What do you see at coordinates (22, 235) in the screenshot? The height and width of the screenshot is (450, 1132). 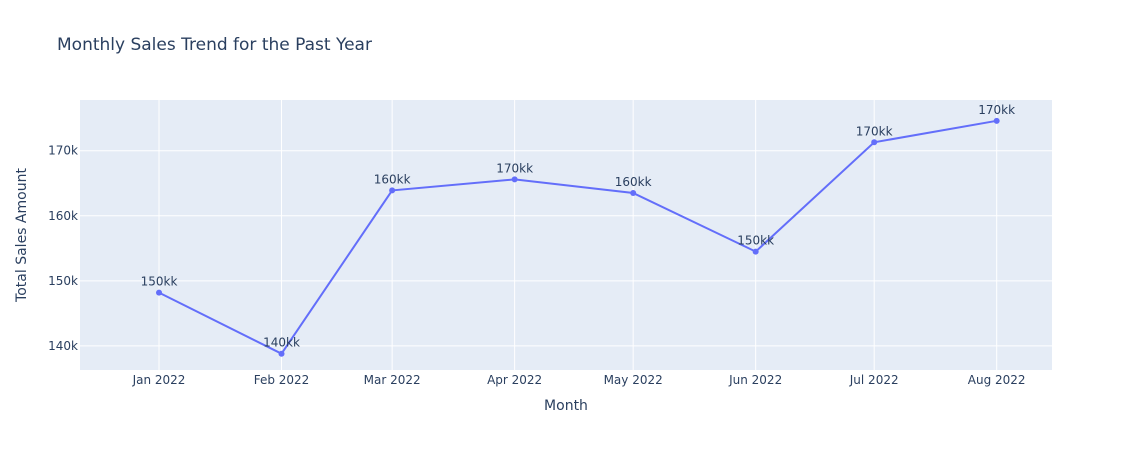 I see `y-axis-label: Total Sales Amount` at bounding box center [22, 235].